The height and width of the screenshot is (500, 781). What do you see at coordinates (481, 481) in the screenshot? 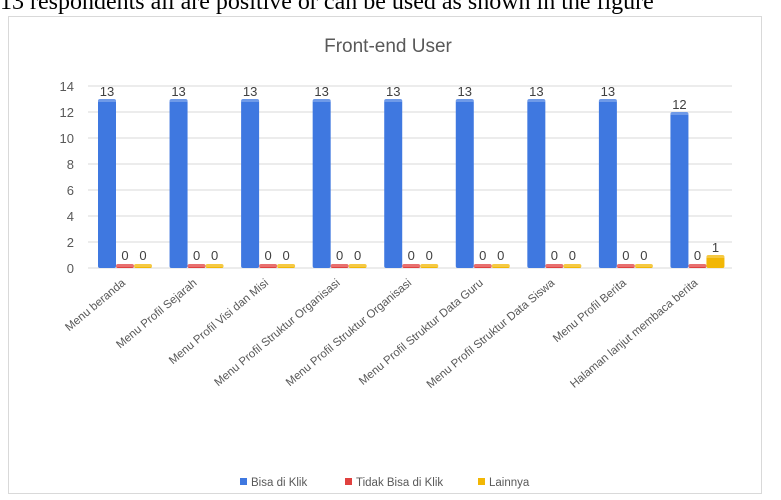
I see `legend-swatch` at bounding box center [481, 481].